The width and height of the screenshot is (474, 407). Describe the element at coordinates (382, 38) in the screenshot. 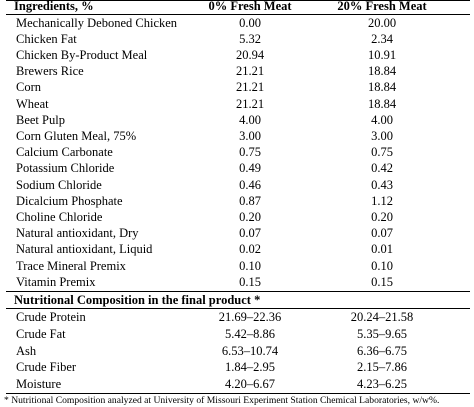

I see `cell-20-fresh-meat-value: 2.34` at that location.